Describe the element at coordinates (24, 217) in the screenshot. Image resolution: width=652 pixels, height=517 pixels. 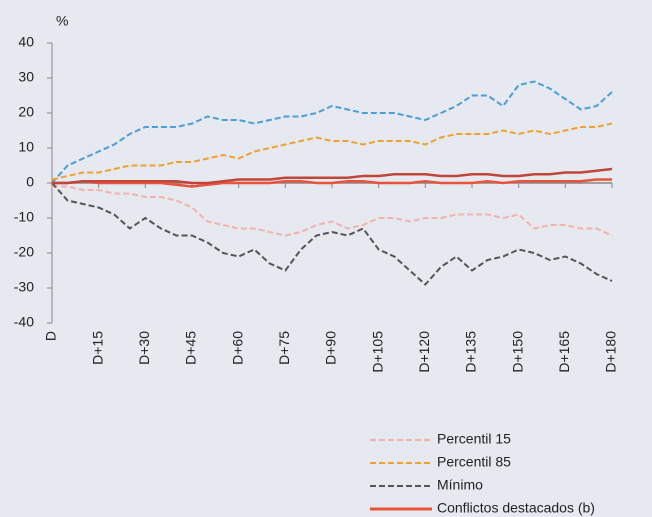
I see `y-tick-label: -10` at that location.